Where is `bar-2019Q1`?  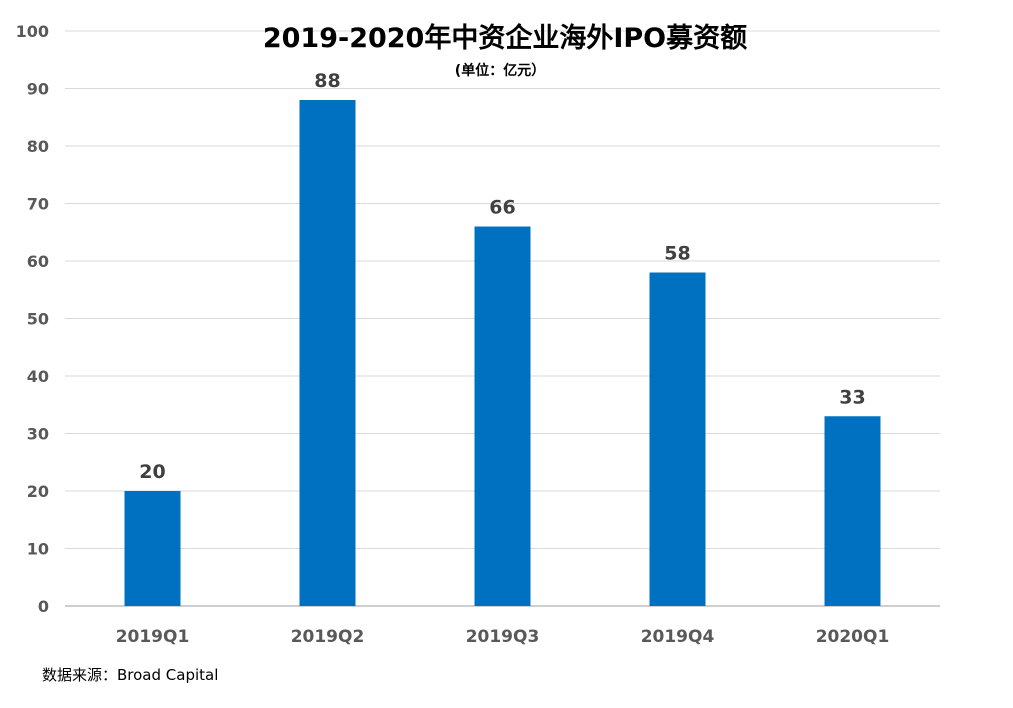 bar-2019Q1 is located at coordinates (152, 548).